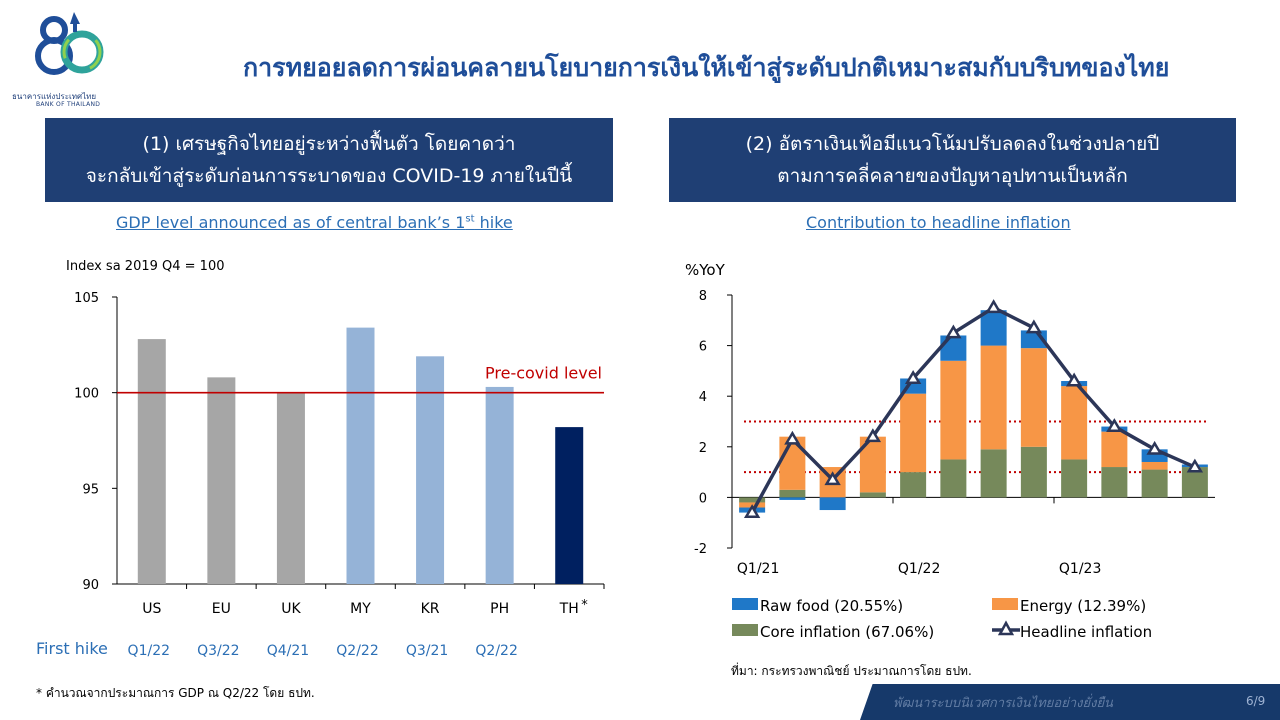  Describe the element at coordinates (218, 651) in the screenshot. I see `first-hike-date: Q3/22` at that location.